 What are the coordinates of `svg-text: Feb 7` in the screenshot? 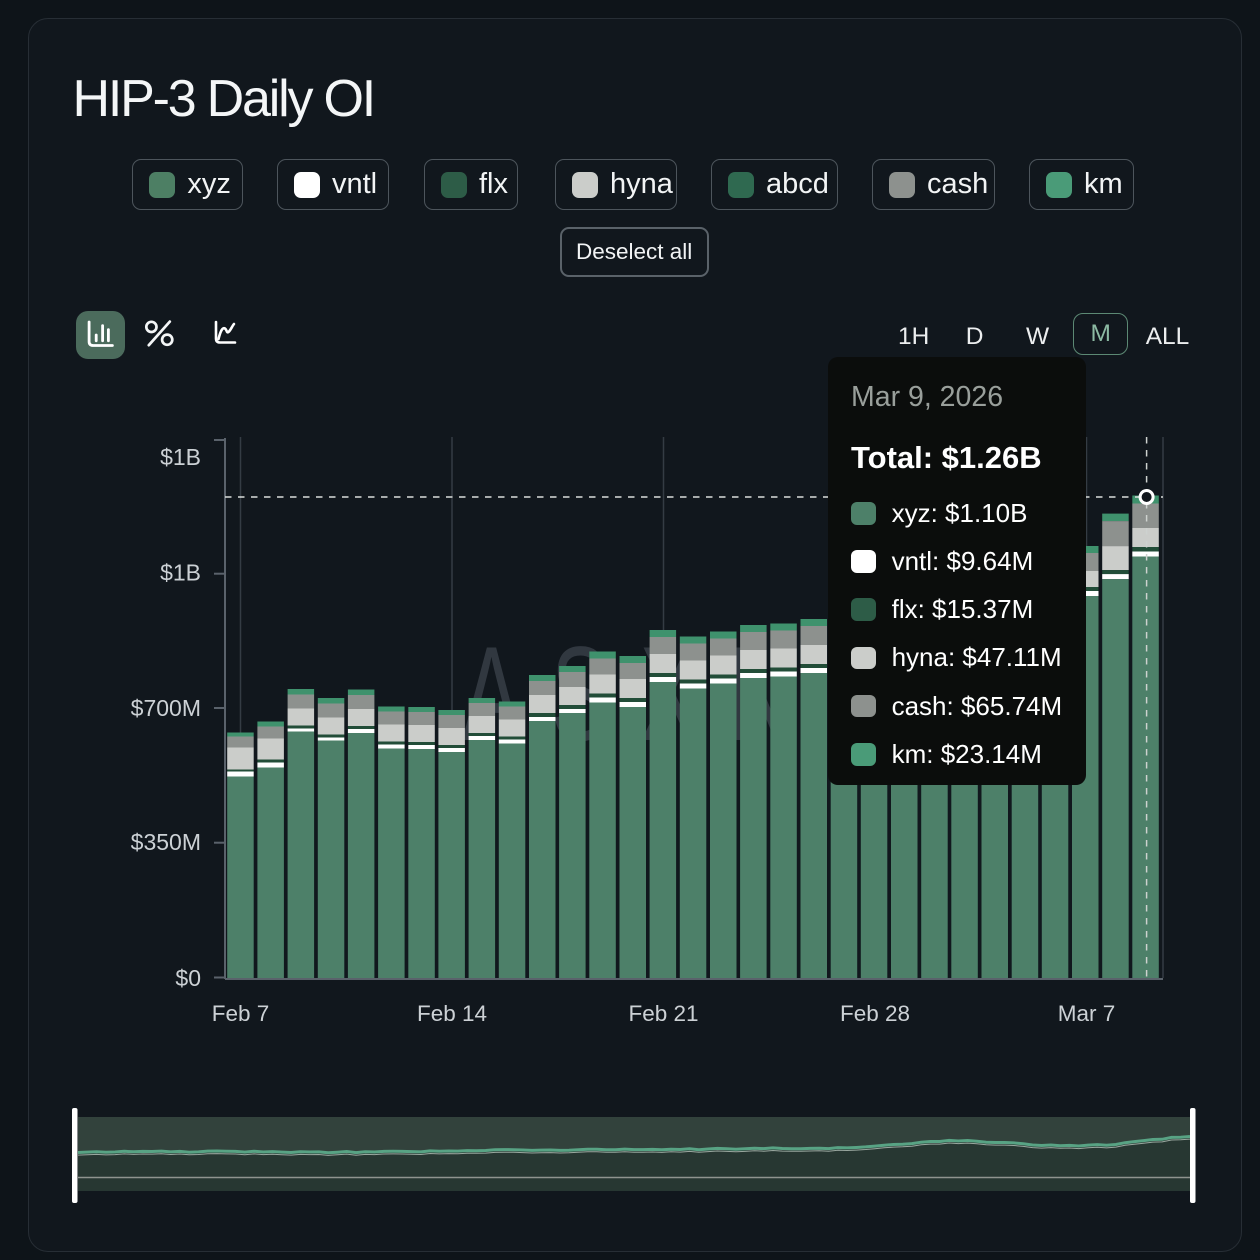 It's located at (241, 1013).